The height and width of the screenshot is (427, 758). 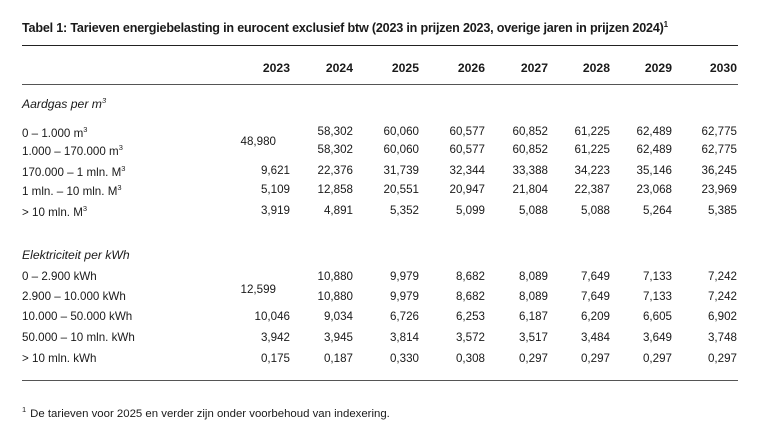 What do you see at coordinates (657, 337) in the screenshot?
I see `elec-cell-2029: 3,649` at bounding box center [657, 337].